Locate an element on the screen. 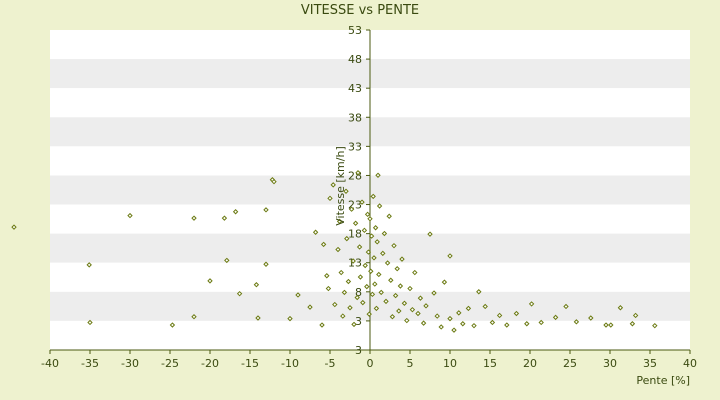 This screenshot has height=400, width=720. chart-title: VITESSE vs PENTE is located at coordinates (360, 10).